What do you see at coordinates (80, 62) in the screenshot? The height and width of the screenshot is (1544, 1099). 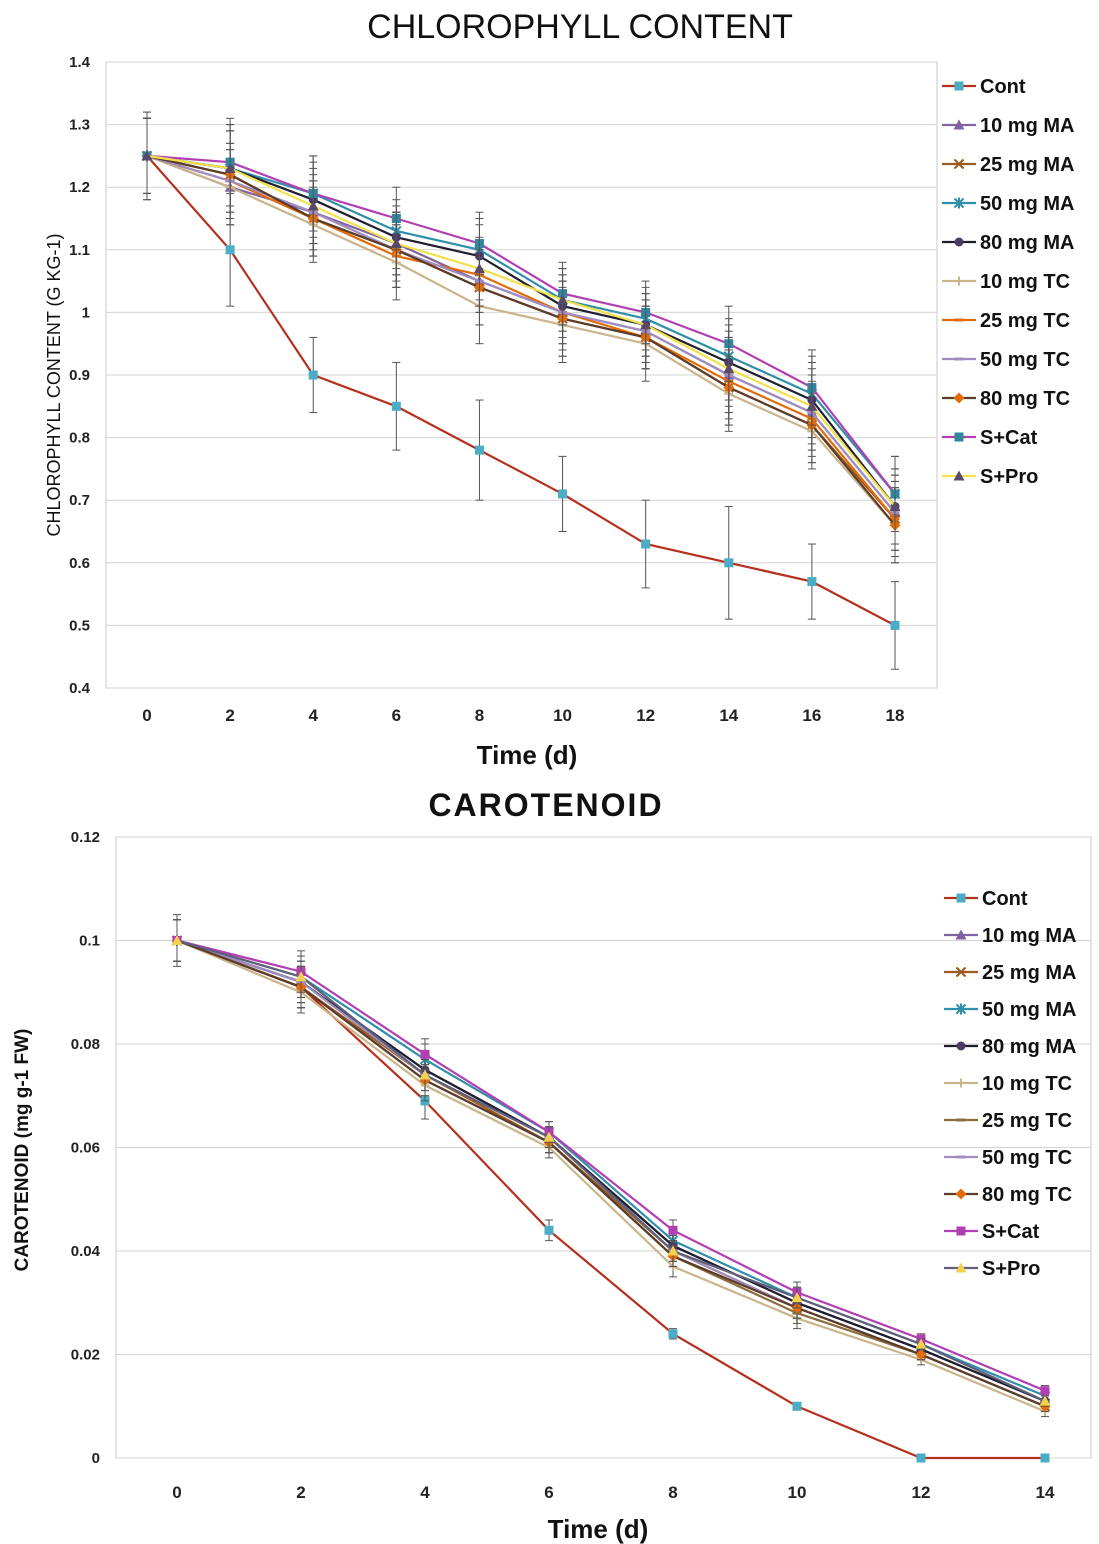 I see `y-tick-label: 1.4` at bounding box center [80, 62].